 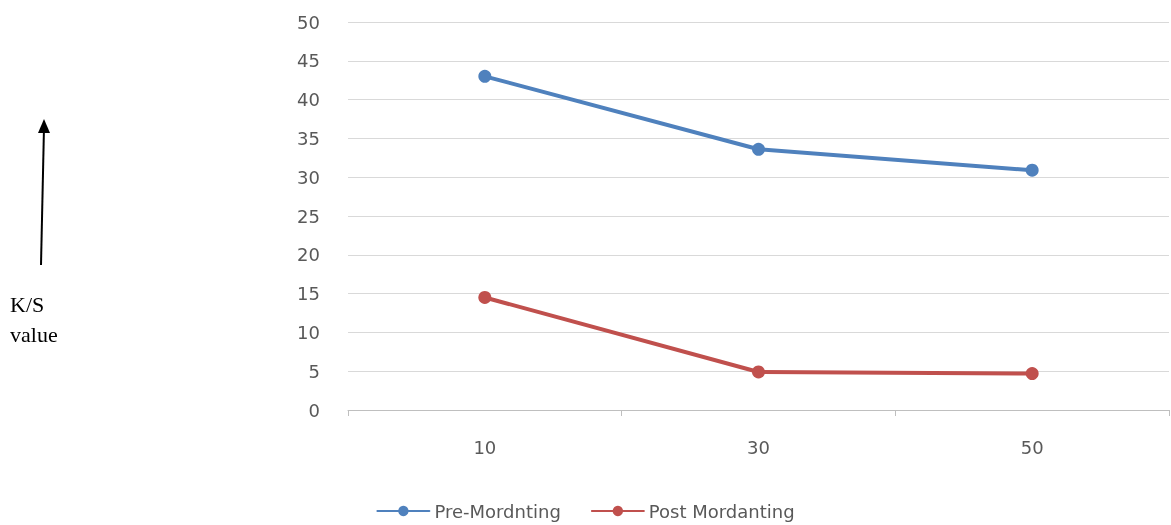 What do you see at coordinates (308, 294) in the screenshot?
I see `y-tick-label: 15` at bounding box center [308, 294].